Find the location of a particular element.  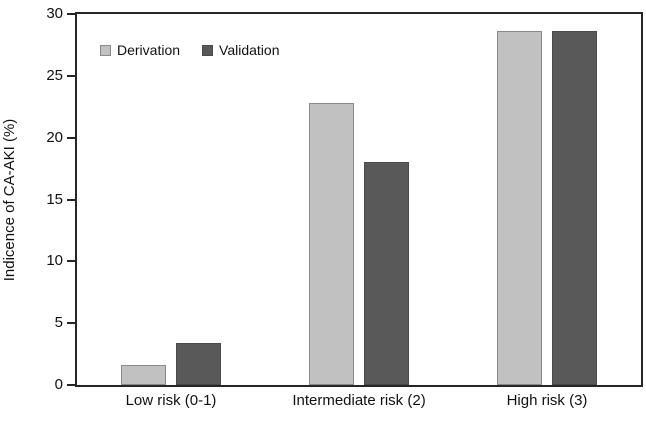

y-axis-title: Indicence of CA-AKI (%) is located at coordinates (9, 200).